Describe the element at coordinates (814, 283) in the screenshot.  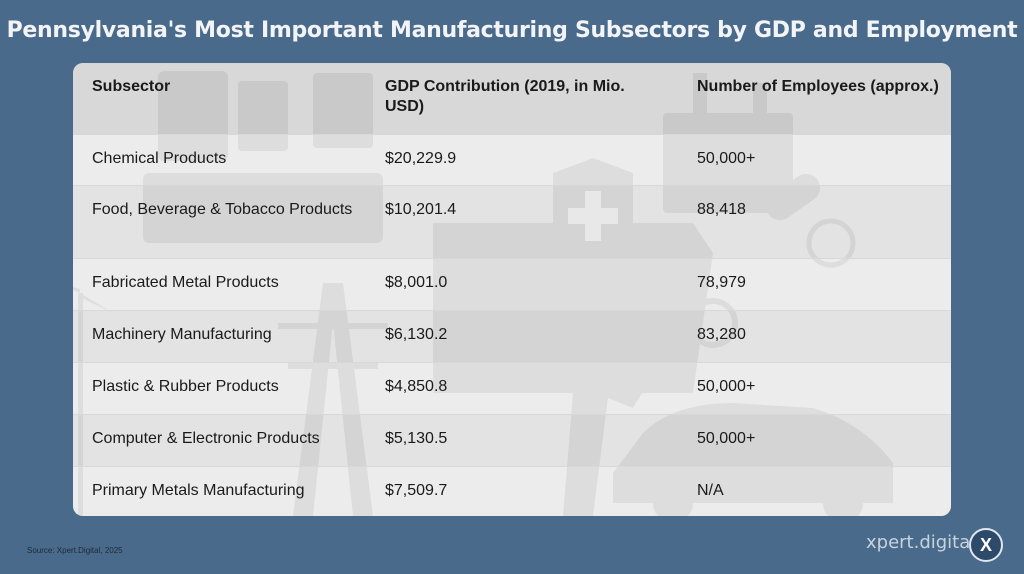
I see `cell-employees: 78,979` at that location.